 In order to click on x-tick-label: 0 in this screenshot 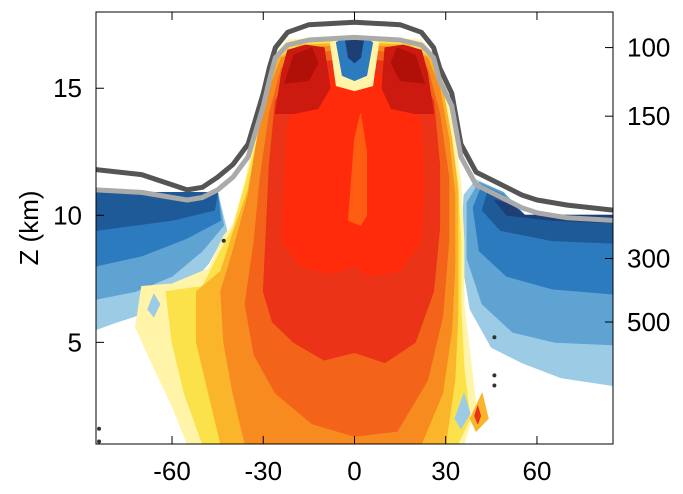, I will do `click(354, 471)`.